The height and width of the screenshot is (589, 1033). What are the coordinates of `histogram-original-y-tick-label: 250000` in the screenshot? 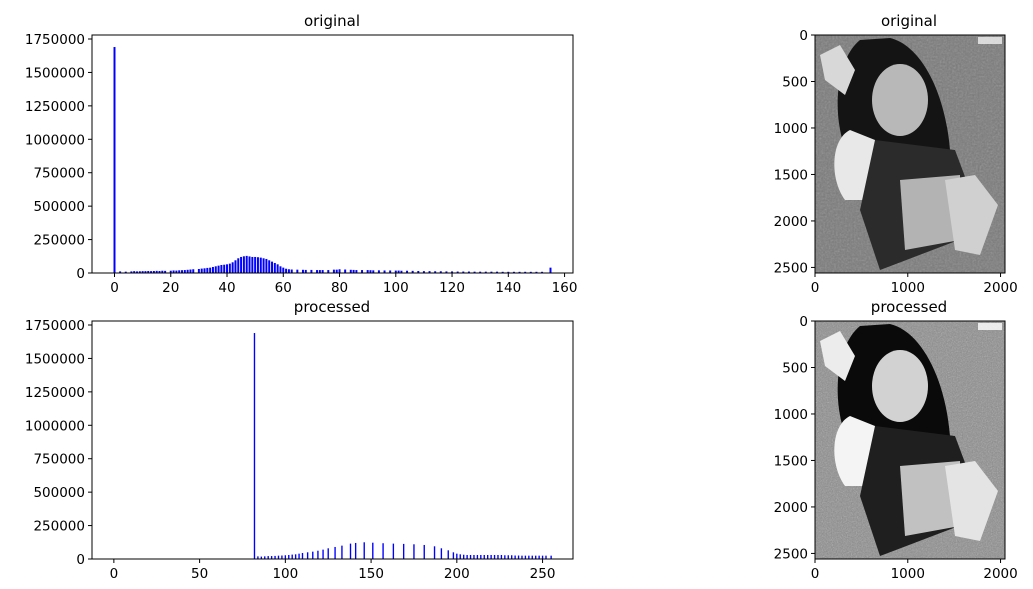 It's located at (59, 241).